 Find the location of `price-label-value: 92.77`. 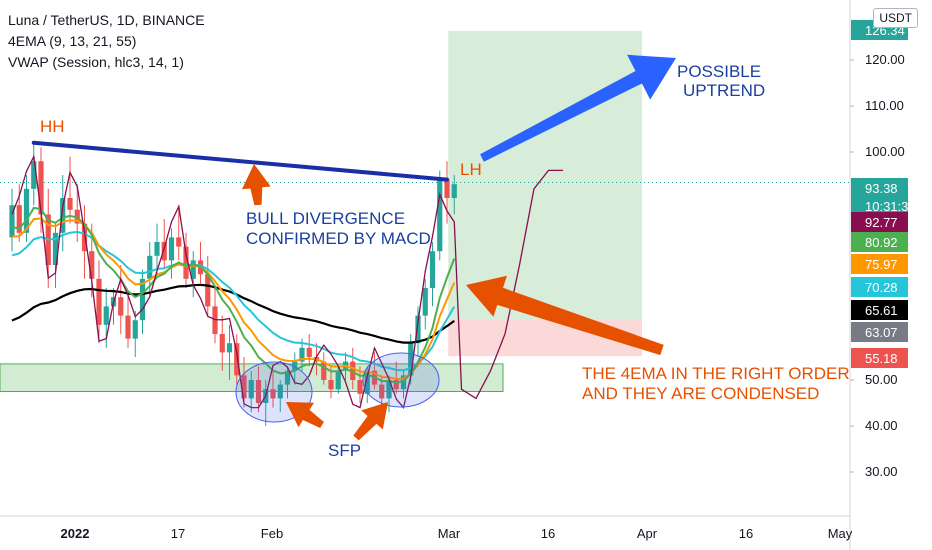

price-label-value: 92.77 is located at coordinates (881, 222).